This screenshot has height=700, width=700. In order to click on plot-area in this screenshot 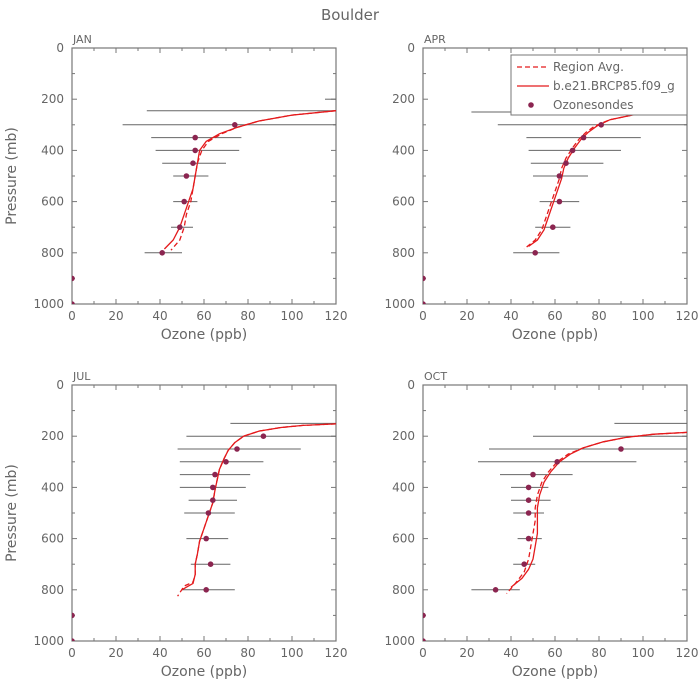, I will do `click(555, 531)`.